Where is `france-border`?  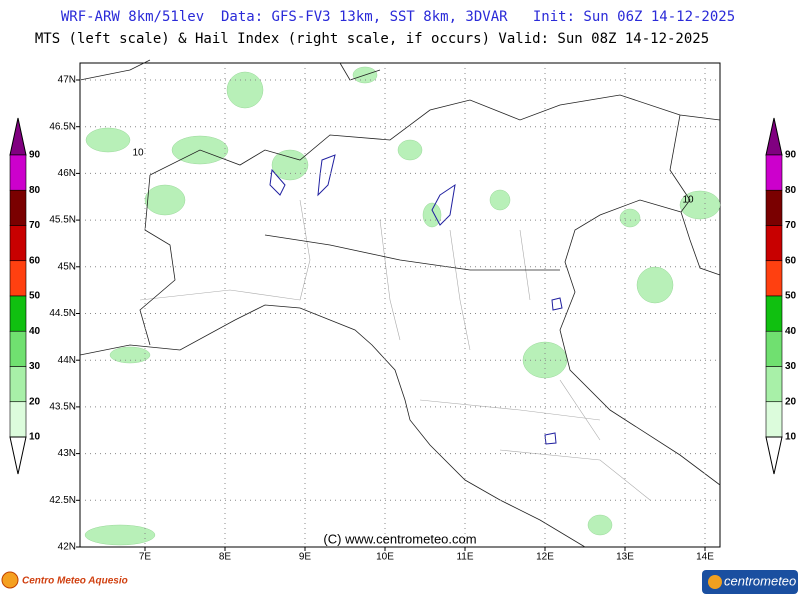
france-border is located at coordinates (157, 260).